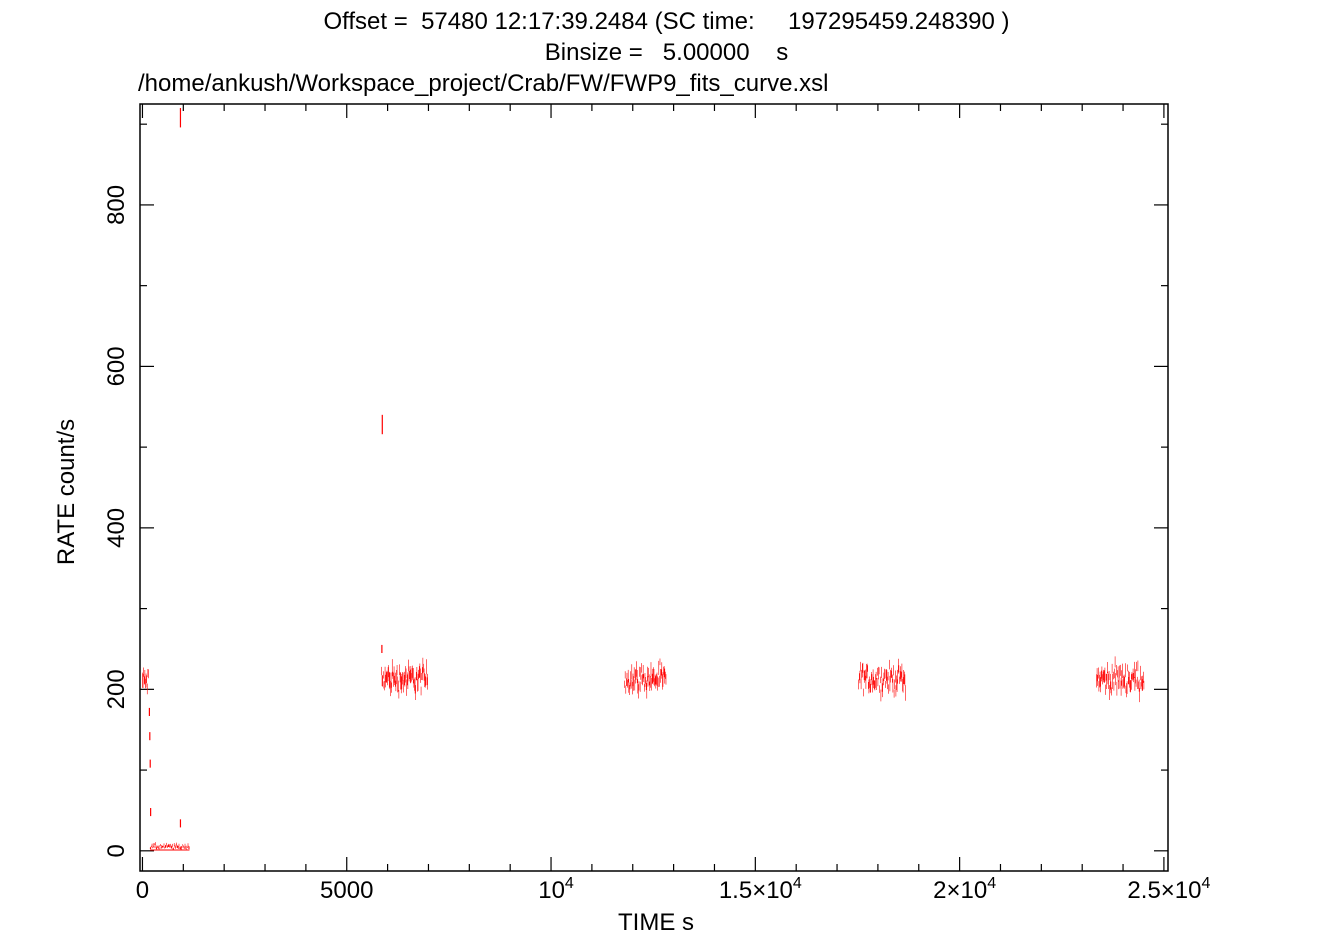 Image resolution: width=1317 pixels, height=945 pixels. Describe the element at coordinates (1168, 889) in the screenshot. I see `x-tick-label: 2.5×10⁴` at that location.